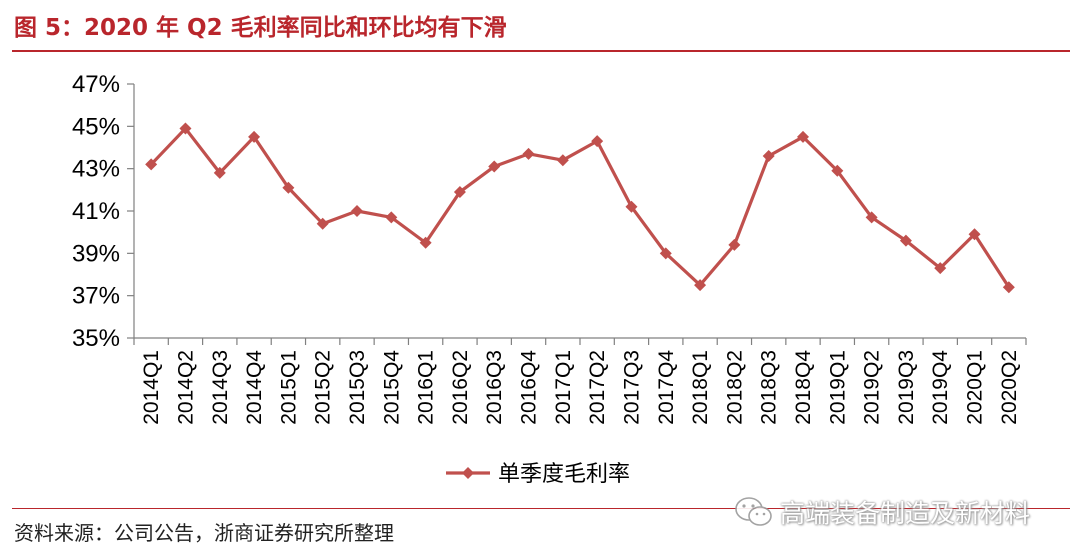  Describe the element at coordinates (204, 533) in the screenshot. I see `source-note: 资料来源：公司公告，浙商证券研究所整理` at that location.